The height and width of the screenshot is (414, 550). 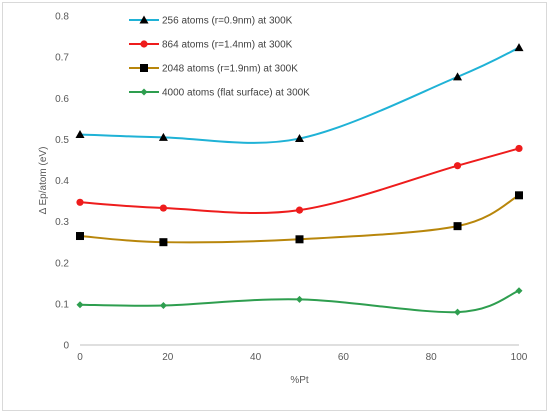 I want to click on x-axis-title: %Pt, so click(x=299, y=380).